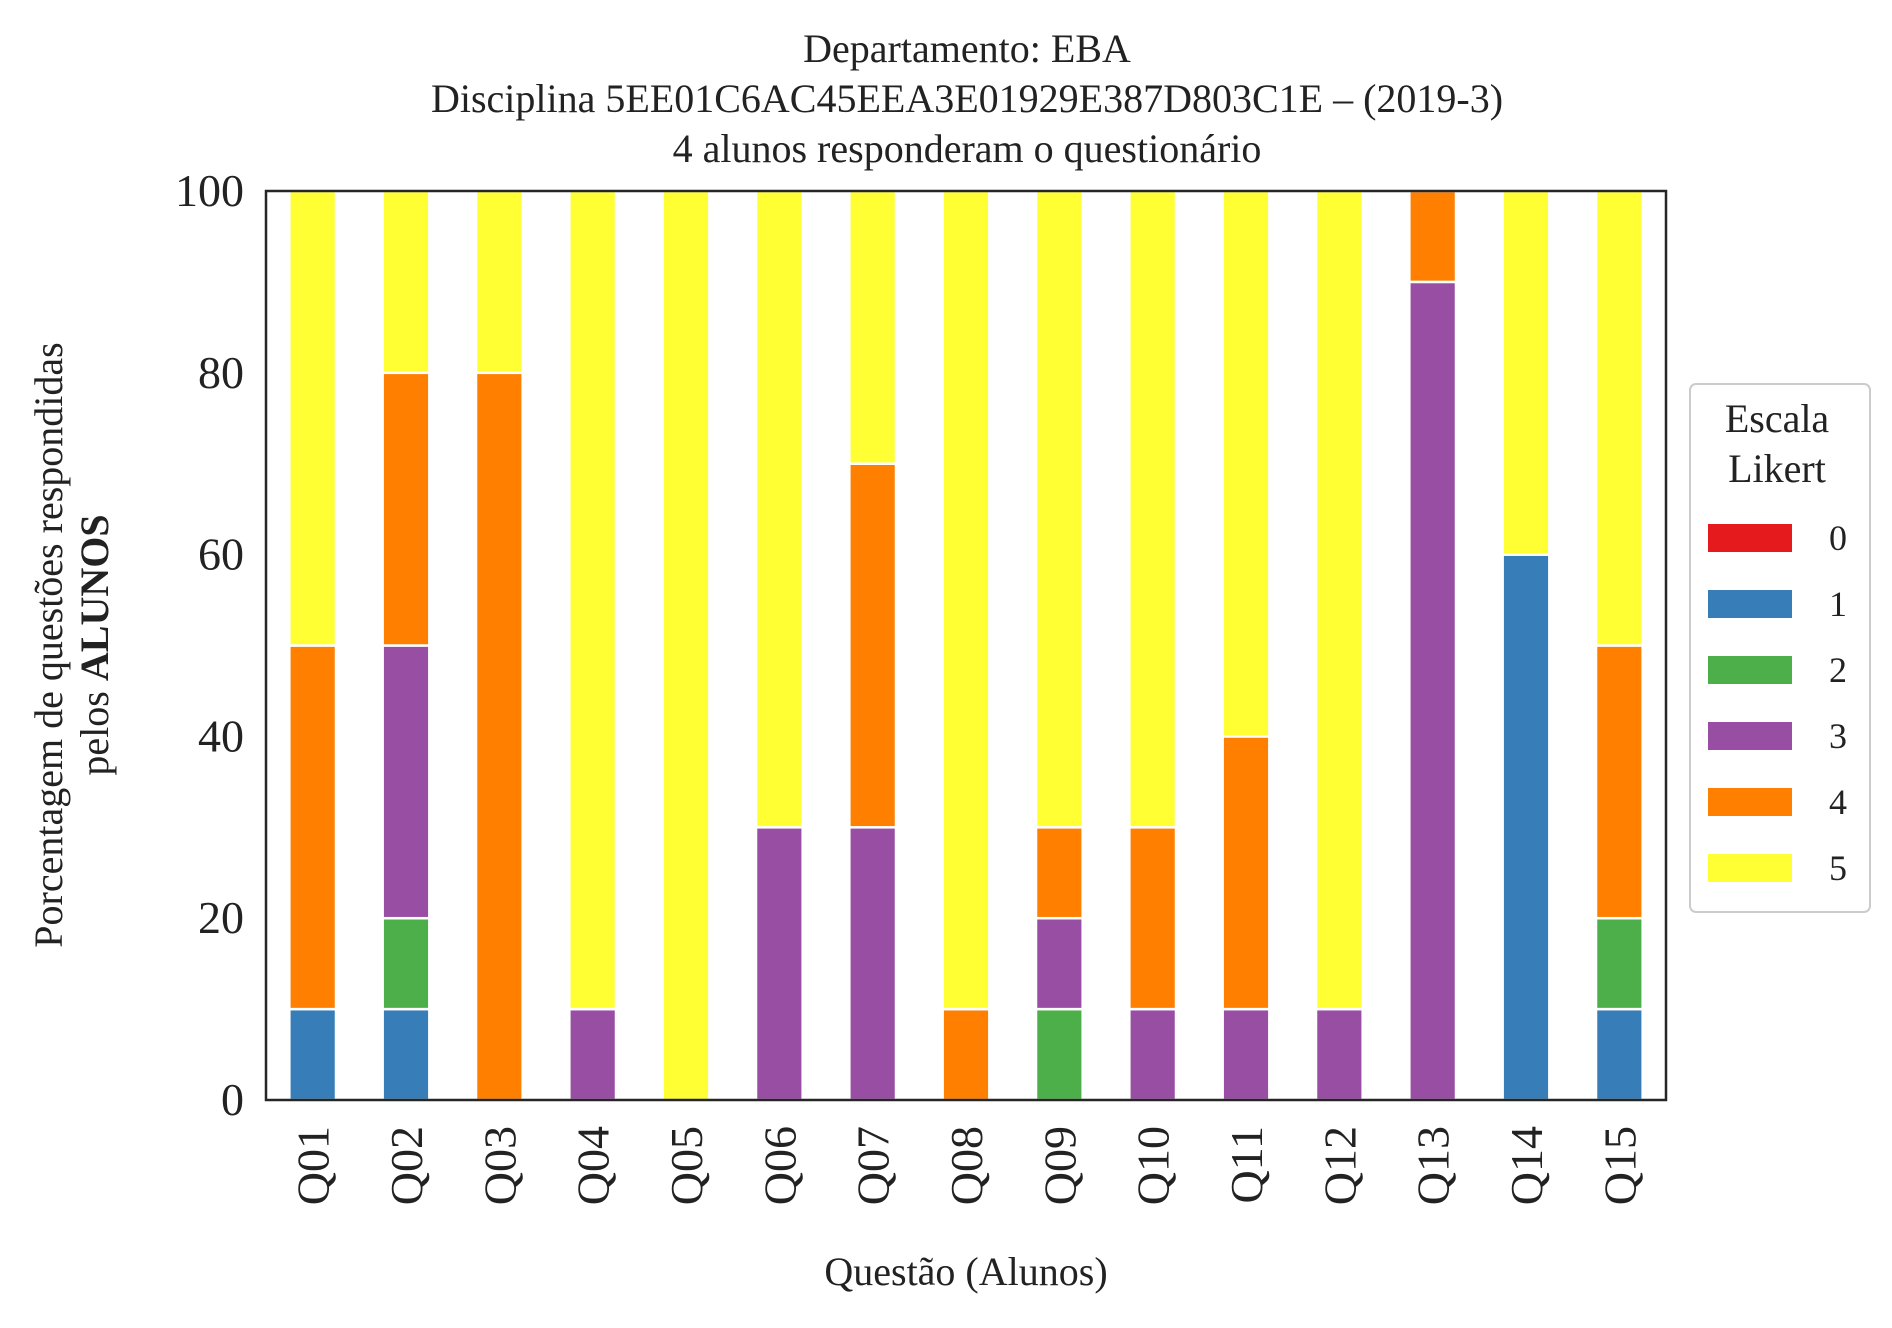 The height and width of the screenshot is (1328, 1892). What do you see at coordinates (48, 644) in the screenshot?
I see `y-axis-label-line-1: Porcentagem de questões respondidas` at bounding box center [48, 644].